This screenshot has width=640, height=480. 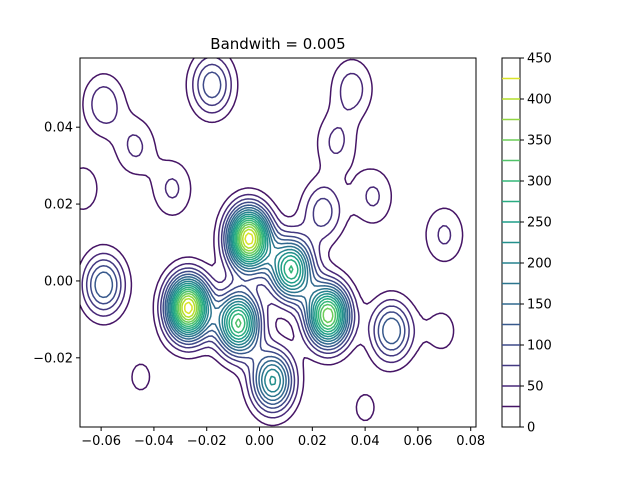 I want to click on y-axis: −0.02 0.00 0.02 0.04, so click(x=56, y=243).